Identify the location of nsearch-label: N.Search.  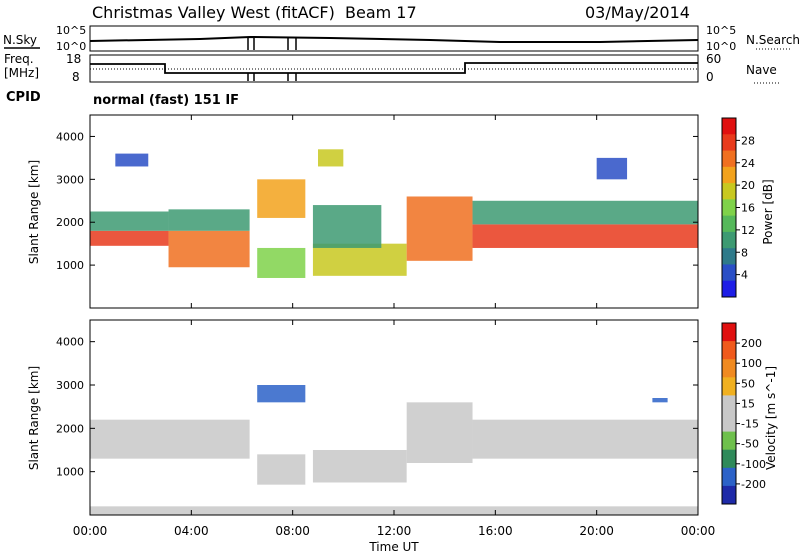
(773, 40).